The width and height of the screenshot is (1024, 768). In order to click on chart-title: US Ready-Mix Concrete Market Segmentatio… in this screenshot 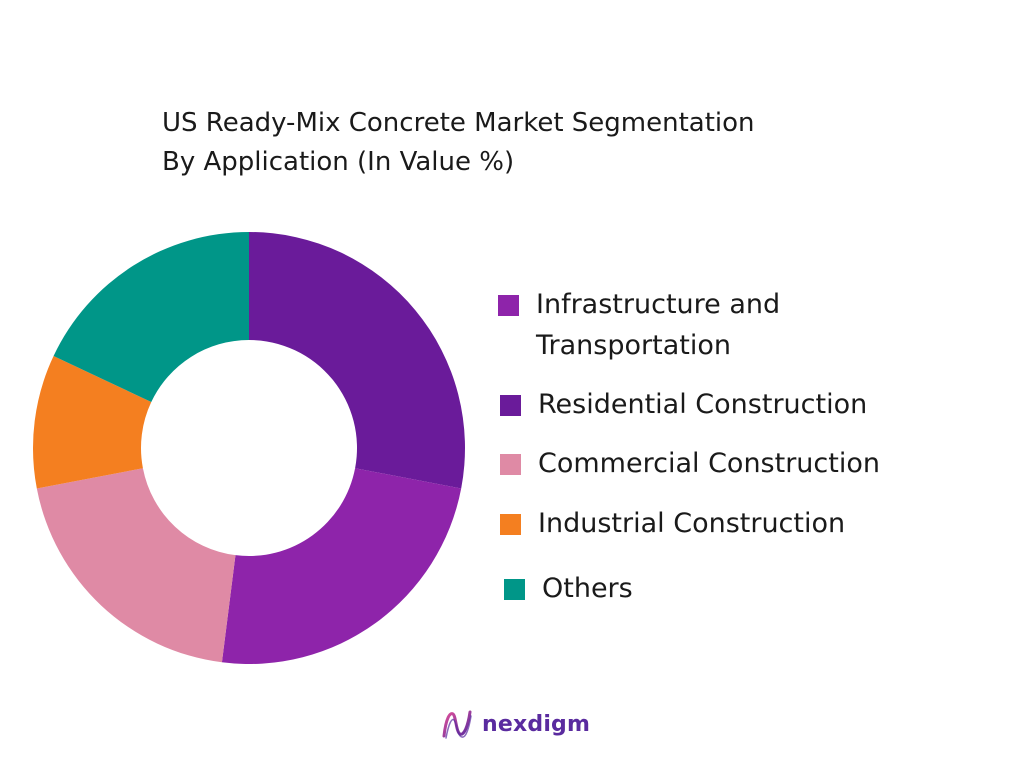, I will do `click(458, 143)`.